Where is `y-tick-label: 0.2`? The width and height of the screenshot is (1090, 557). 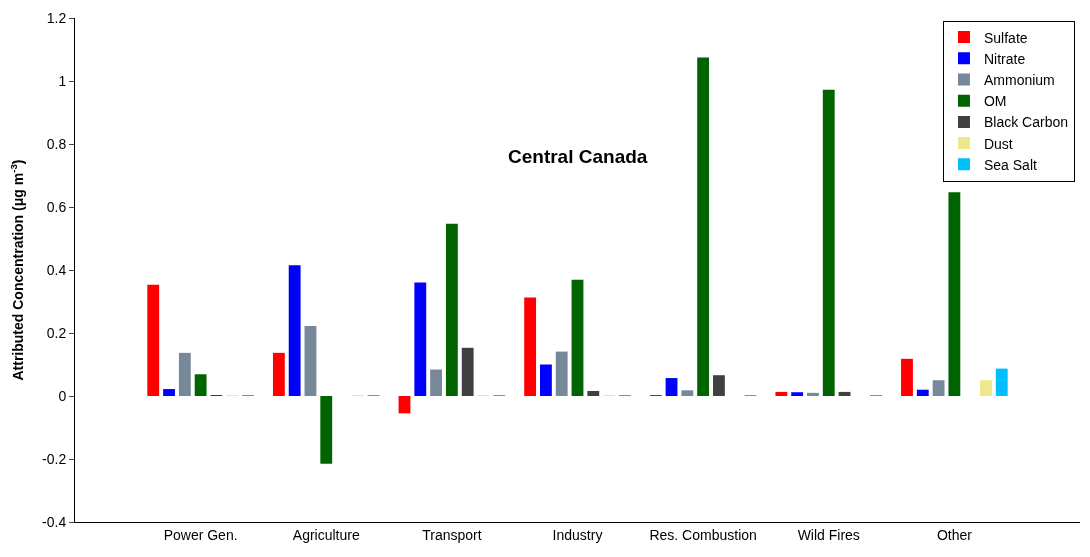
y-tick-label: 0.2 is located at coordinates (56, 332).